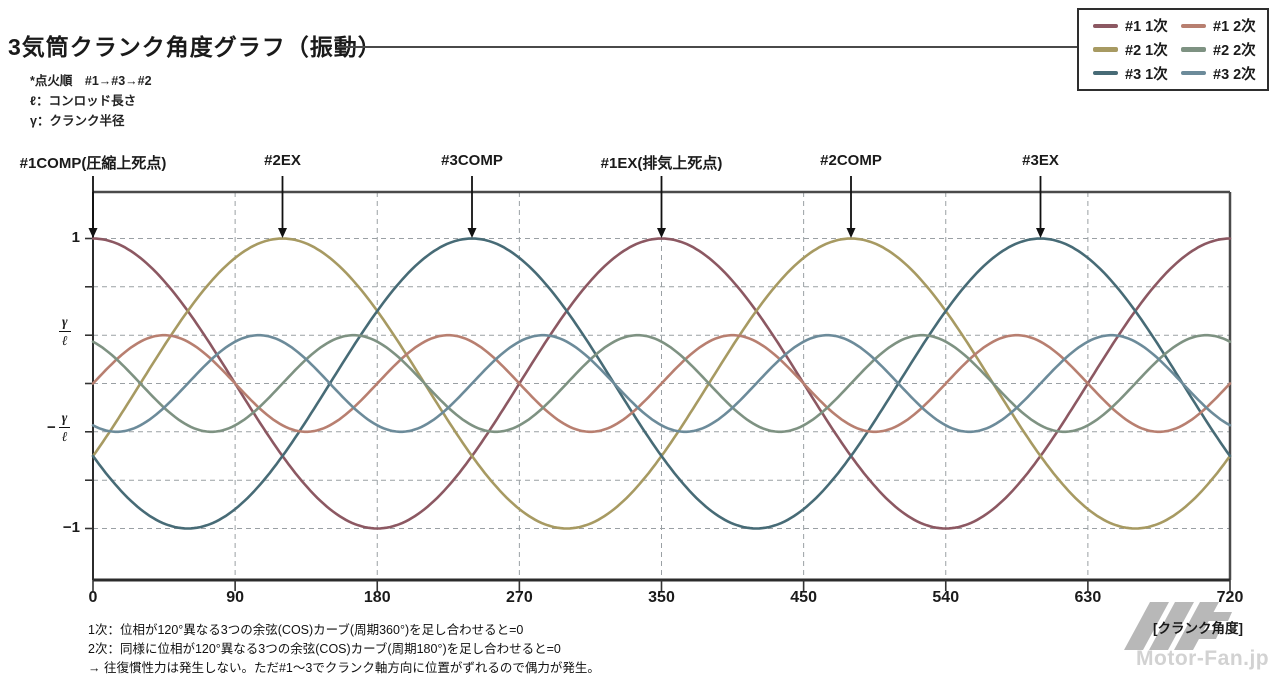  Describe the element at coordinates (946, 597) in the screenshot. I see `x-tick-label: 540` at that location.